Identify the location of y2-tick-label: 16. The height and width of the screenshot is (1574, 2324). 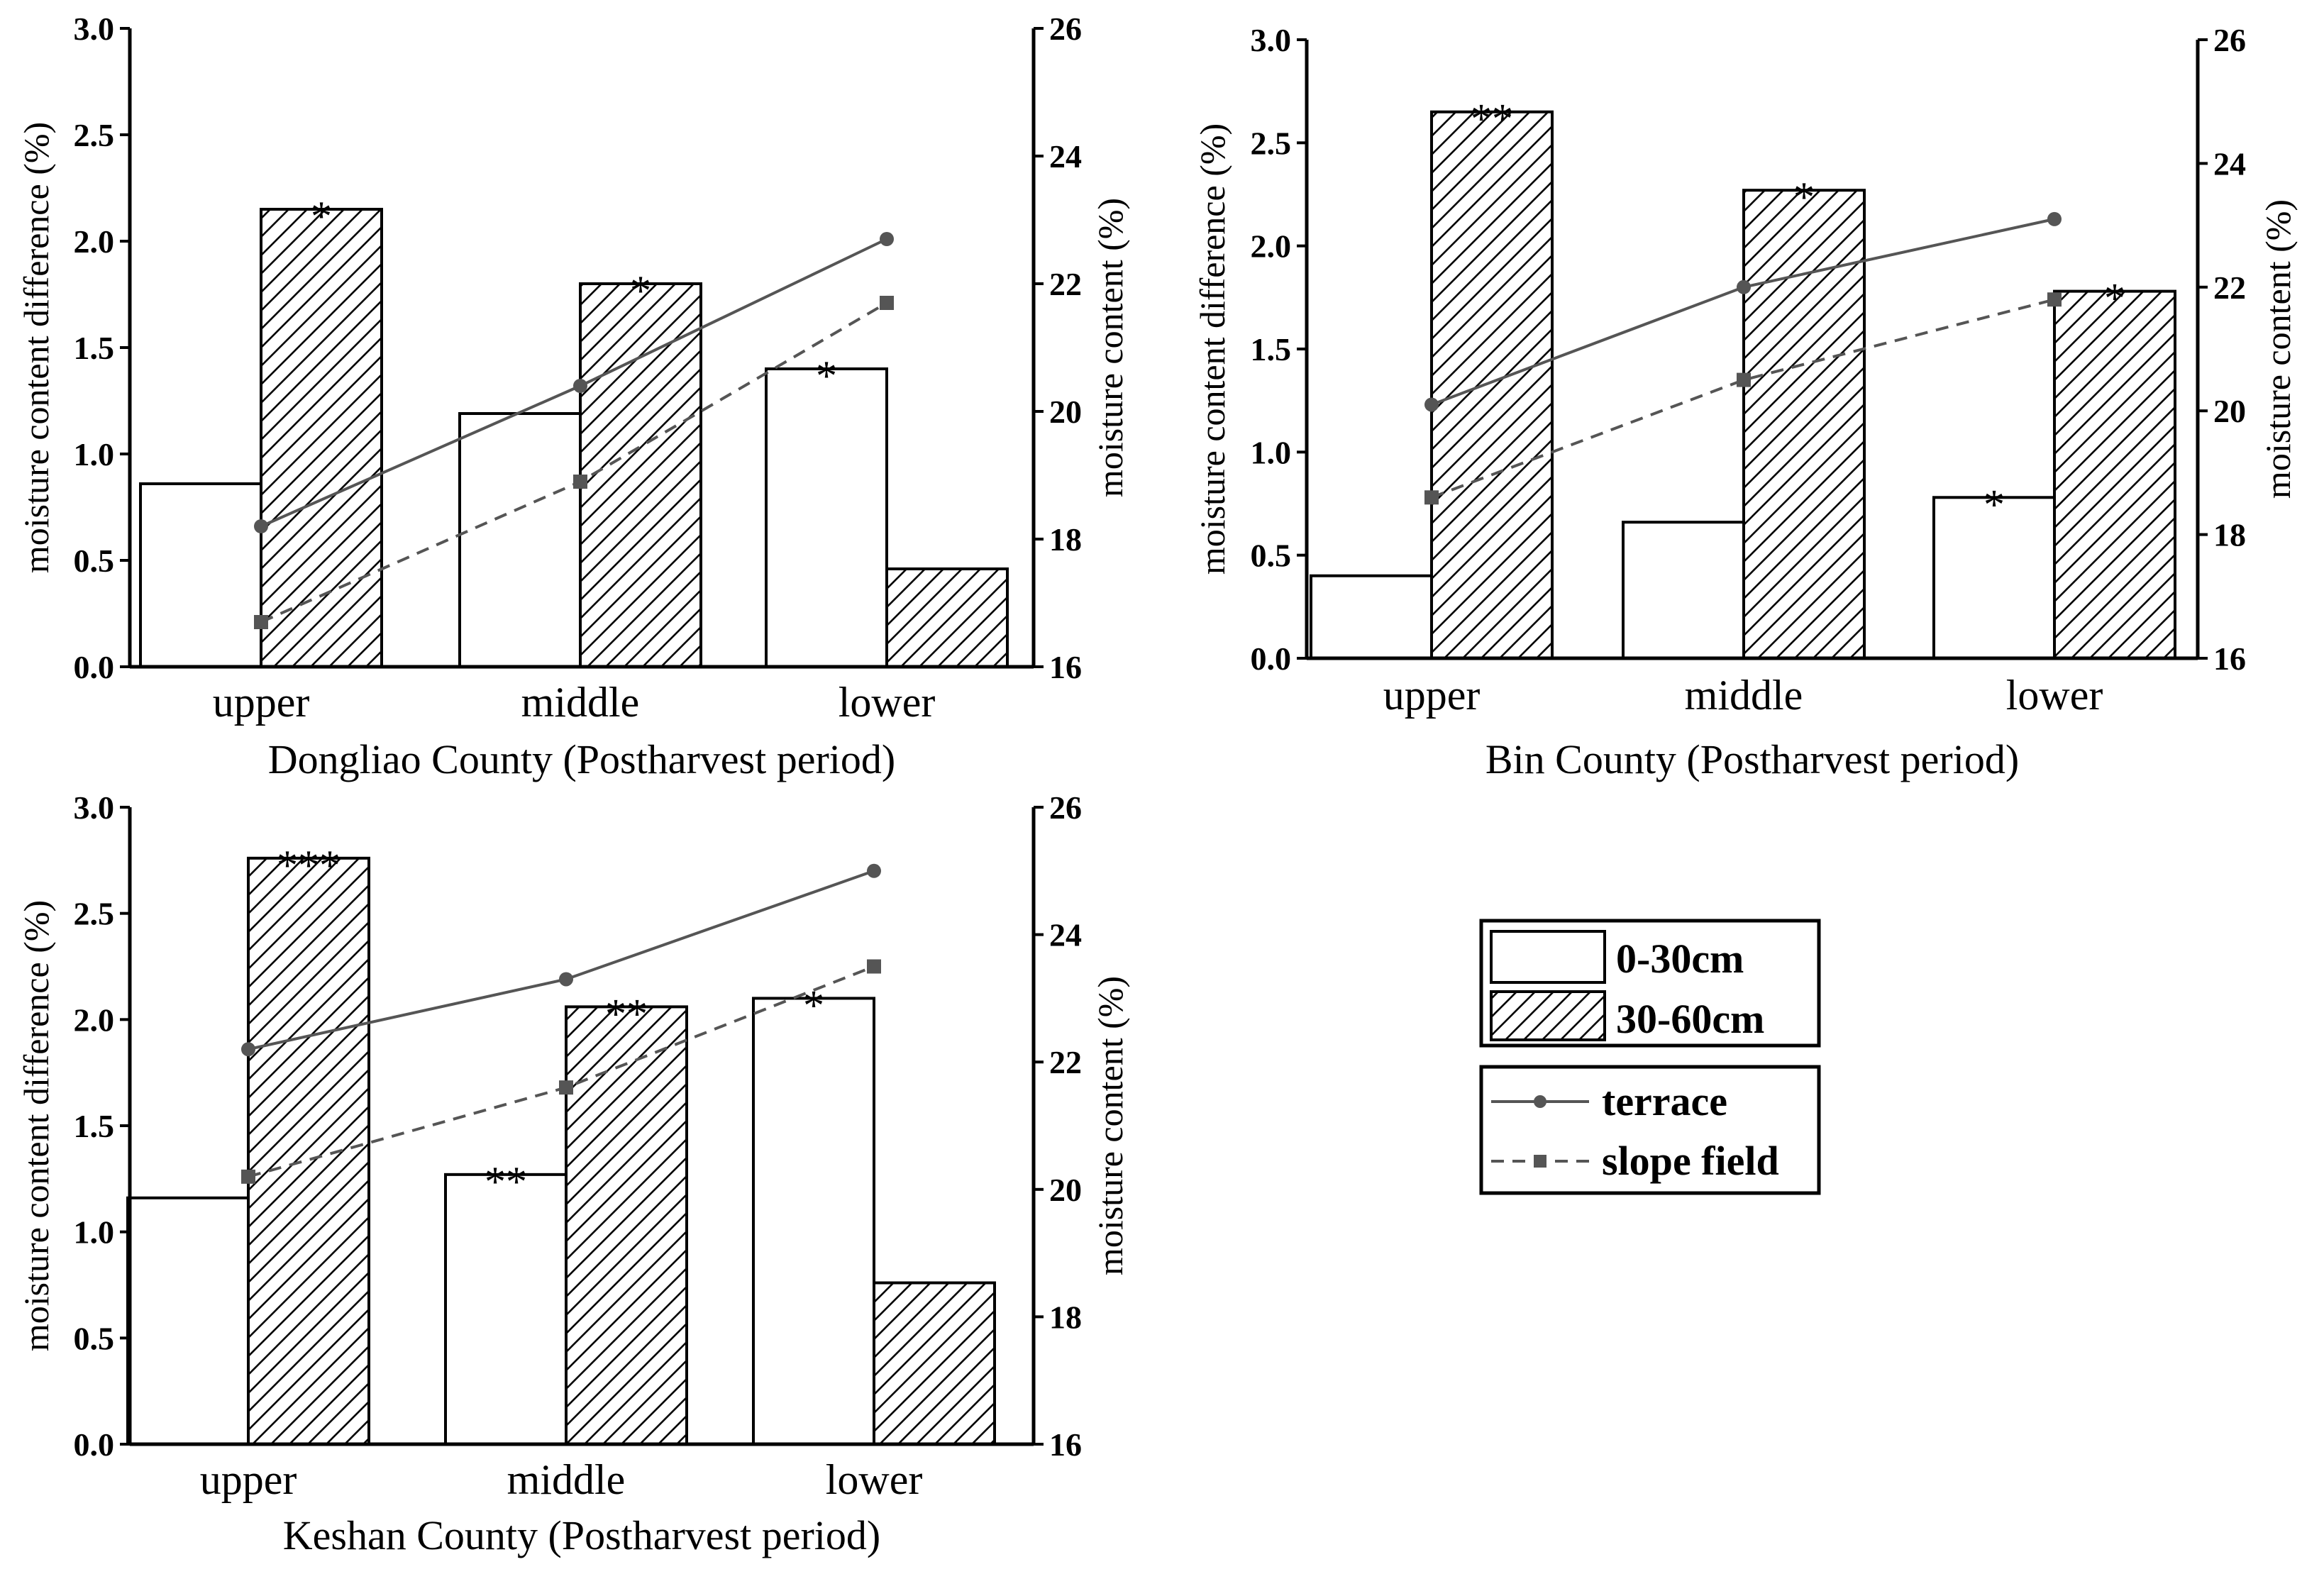
(1065, 667).